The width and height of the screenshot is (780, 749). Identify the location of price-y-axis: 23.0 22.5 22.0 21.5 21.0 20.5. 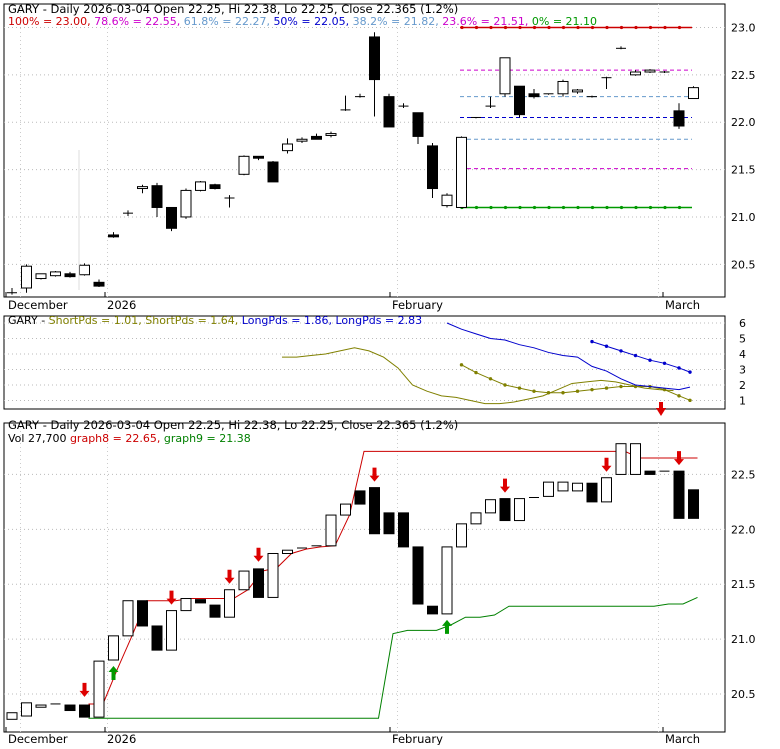
(743, 146).